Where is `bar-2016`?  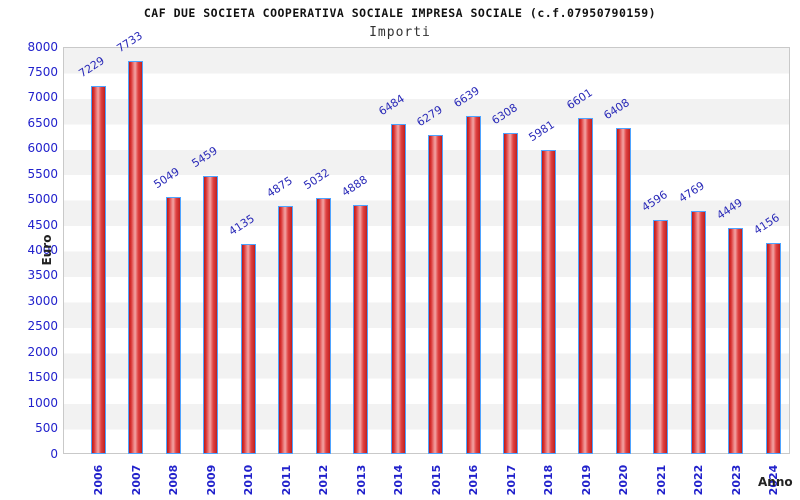
bar-2016 is located at coordinates (473, 285).